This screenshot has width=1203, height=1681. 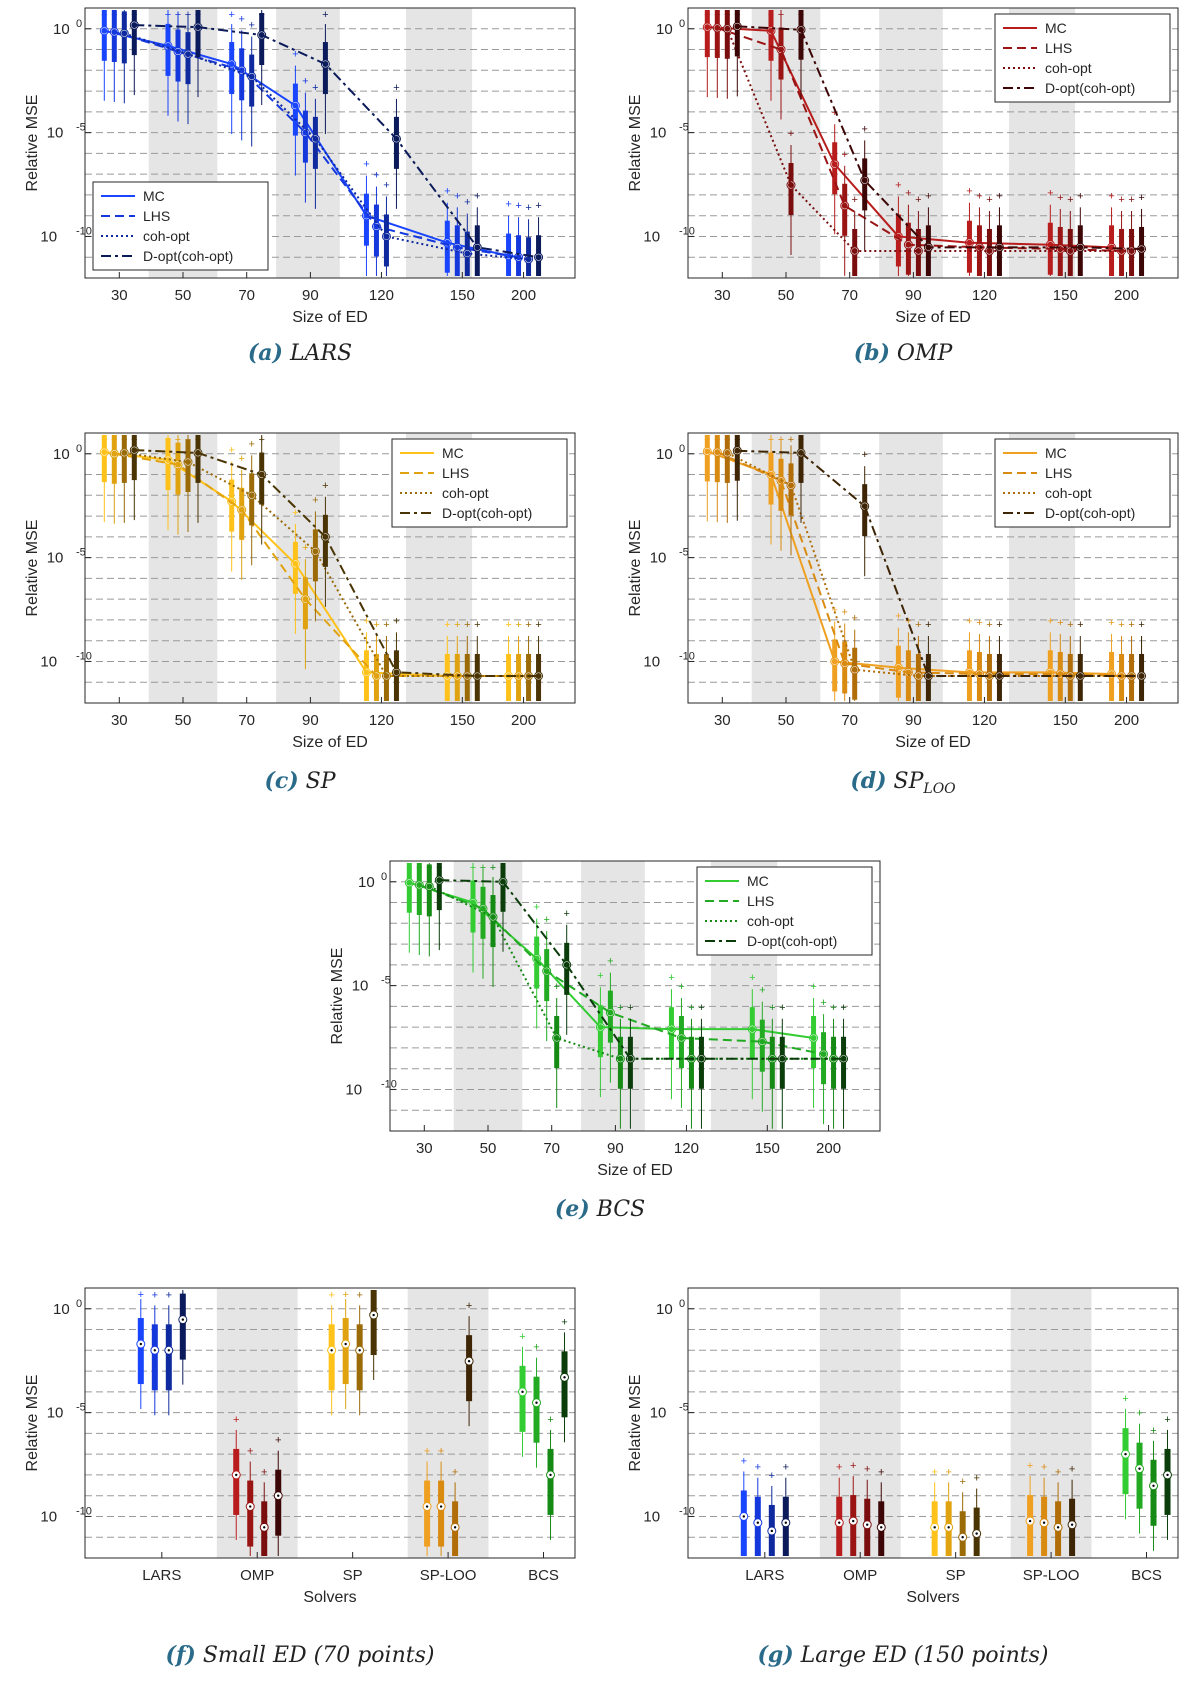 What do you see at coordinates (265, 353) in the screenshot?
I see `caption-label: (a)` at bounding box center [265, 353].